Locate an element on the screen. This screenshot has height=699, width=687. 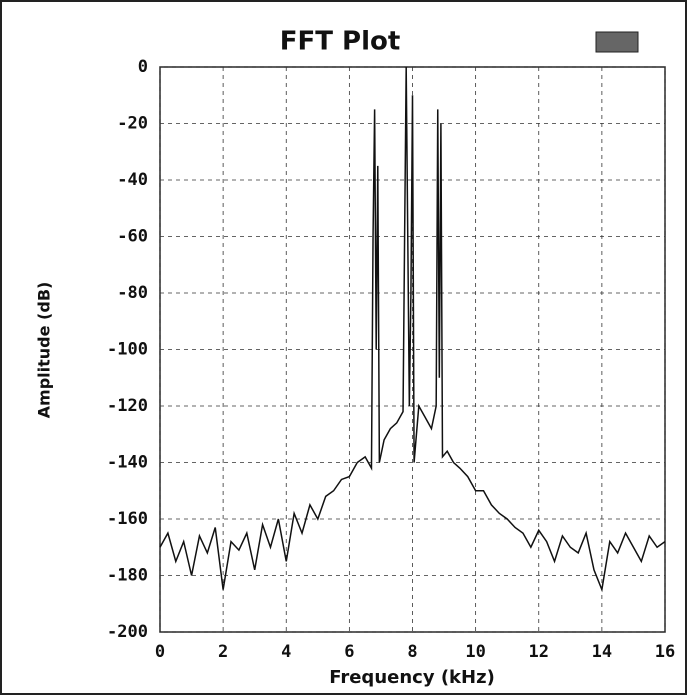
chart-title: FFT Plot is located at coordinates (340, 42).